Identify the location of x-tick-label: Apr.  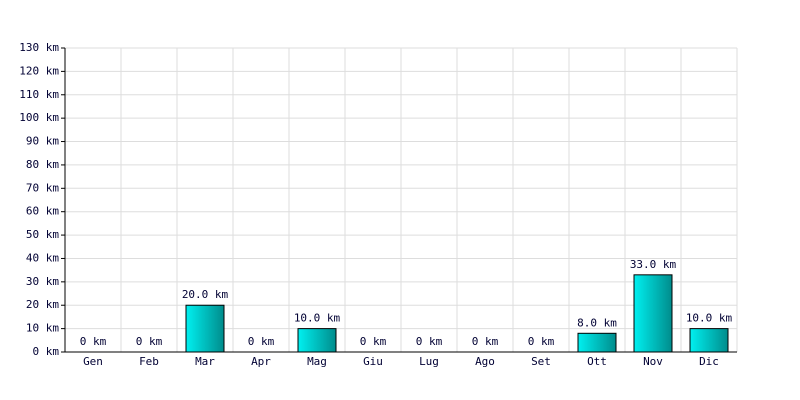
(261, 361).